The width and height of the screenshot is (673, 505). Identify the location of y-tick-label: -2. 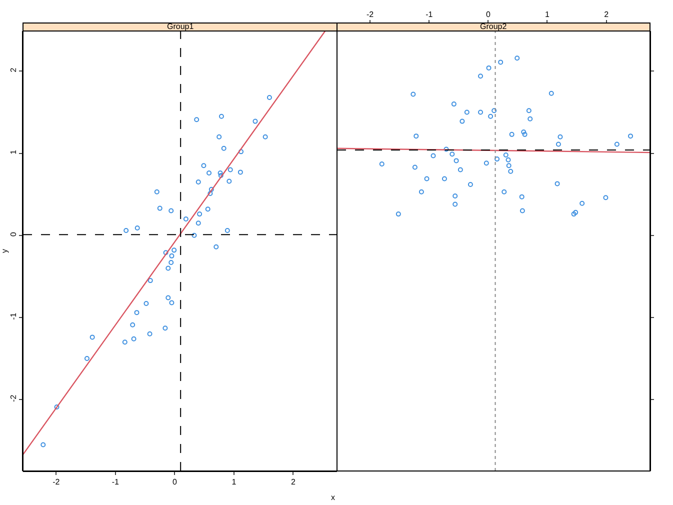
(13, 398).